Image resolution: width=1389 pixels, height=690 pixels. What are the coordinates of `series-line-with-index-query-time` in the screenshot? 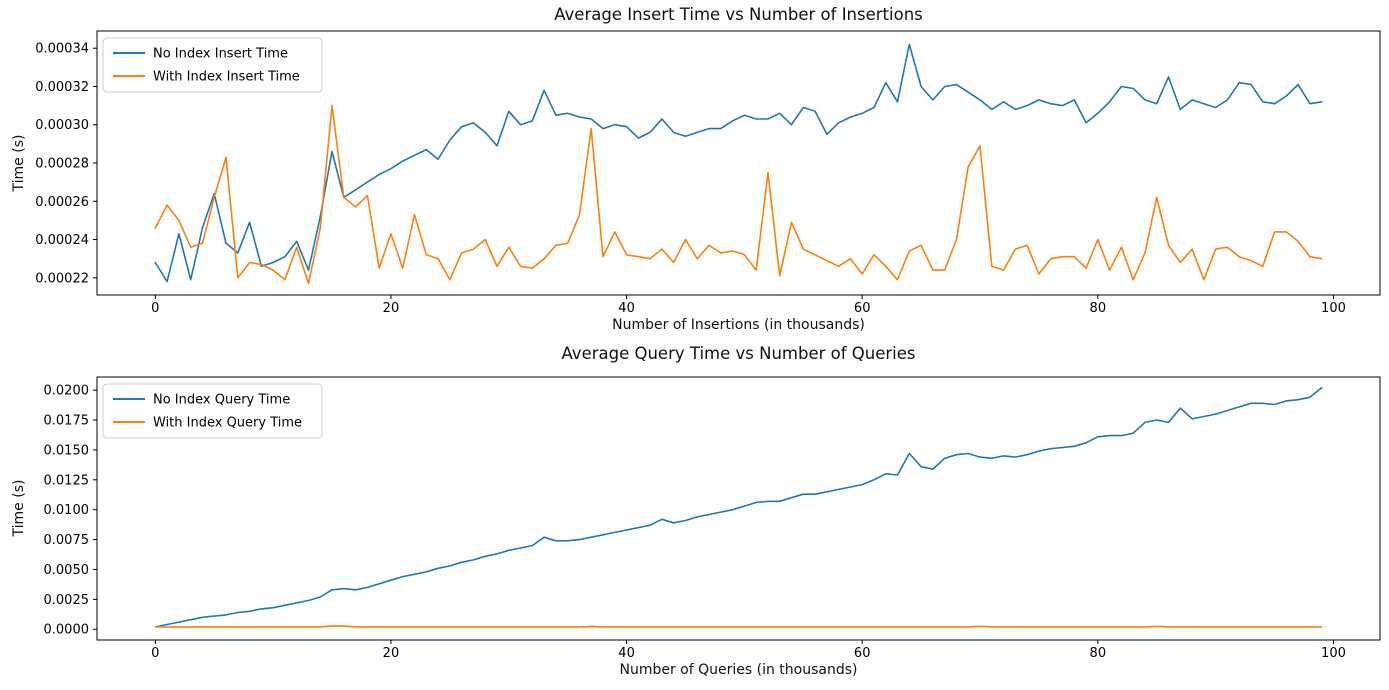 It's located at (738, 626).